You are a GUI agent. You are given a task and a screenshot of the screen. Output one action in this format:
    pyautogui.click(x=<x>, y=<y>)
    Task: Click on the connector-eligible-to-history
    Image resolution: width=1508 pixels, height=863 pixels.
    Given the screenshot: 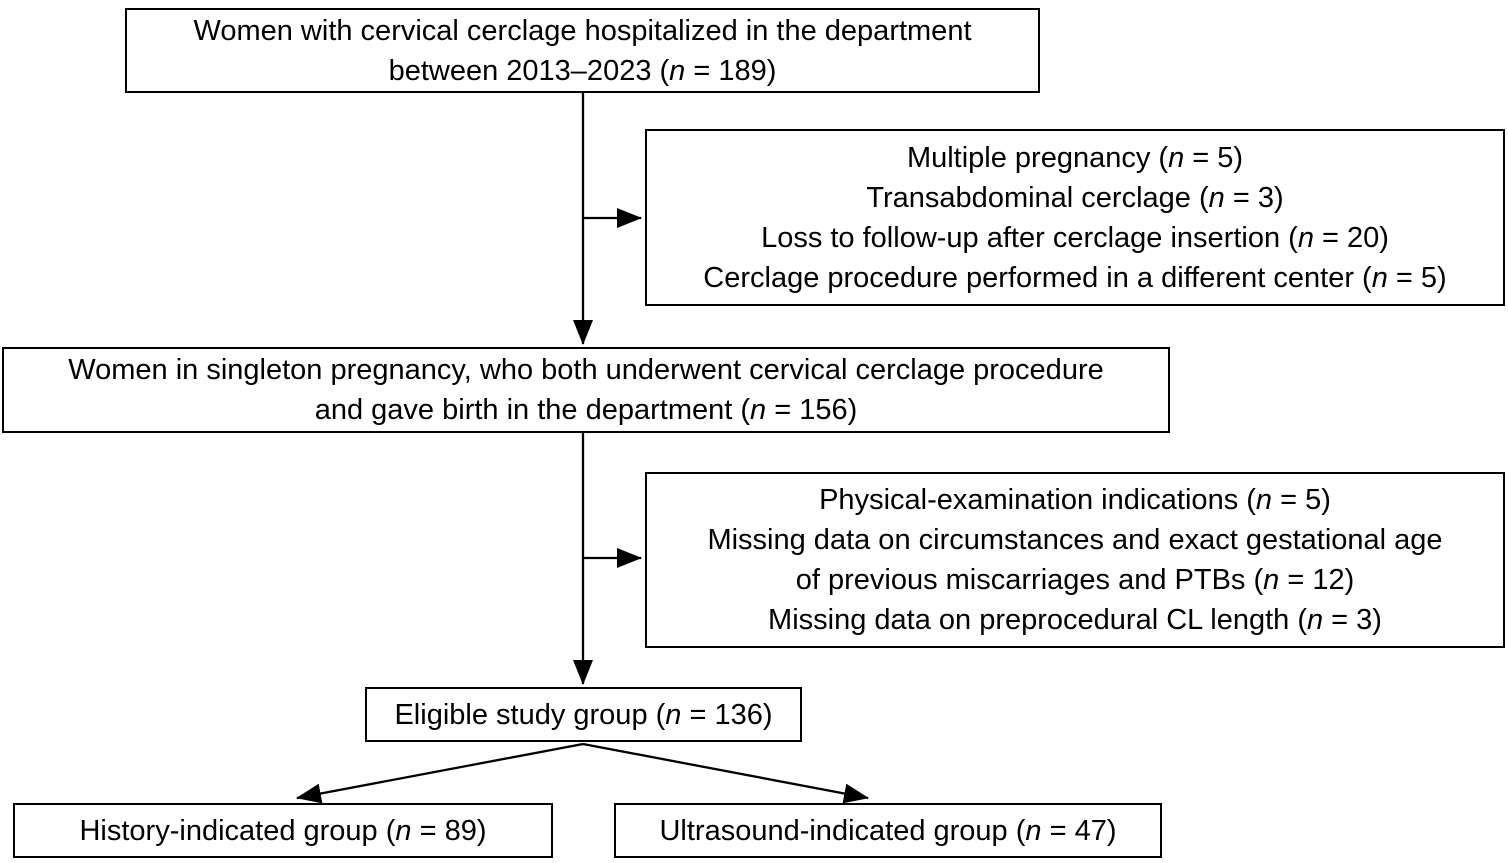 What is the action you would take?
    pyautogui.click(x=440, y=773)
    